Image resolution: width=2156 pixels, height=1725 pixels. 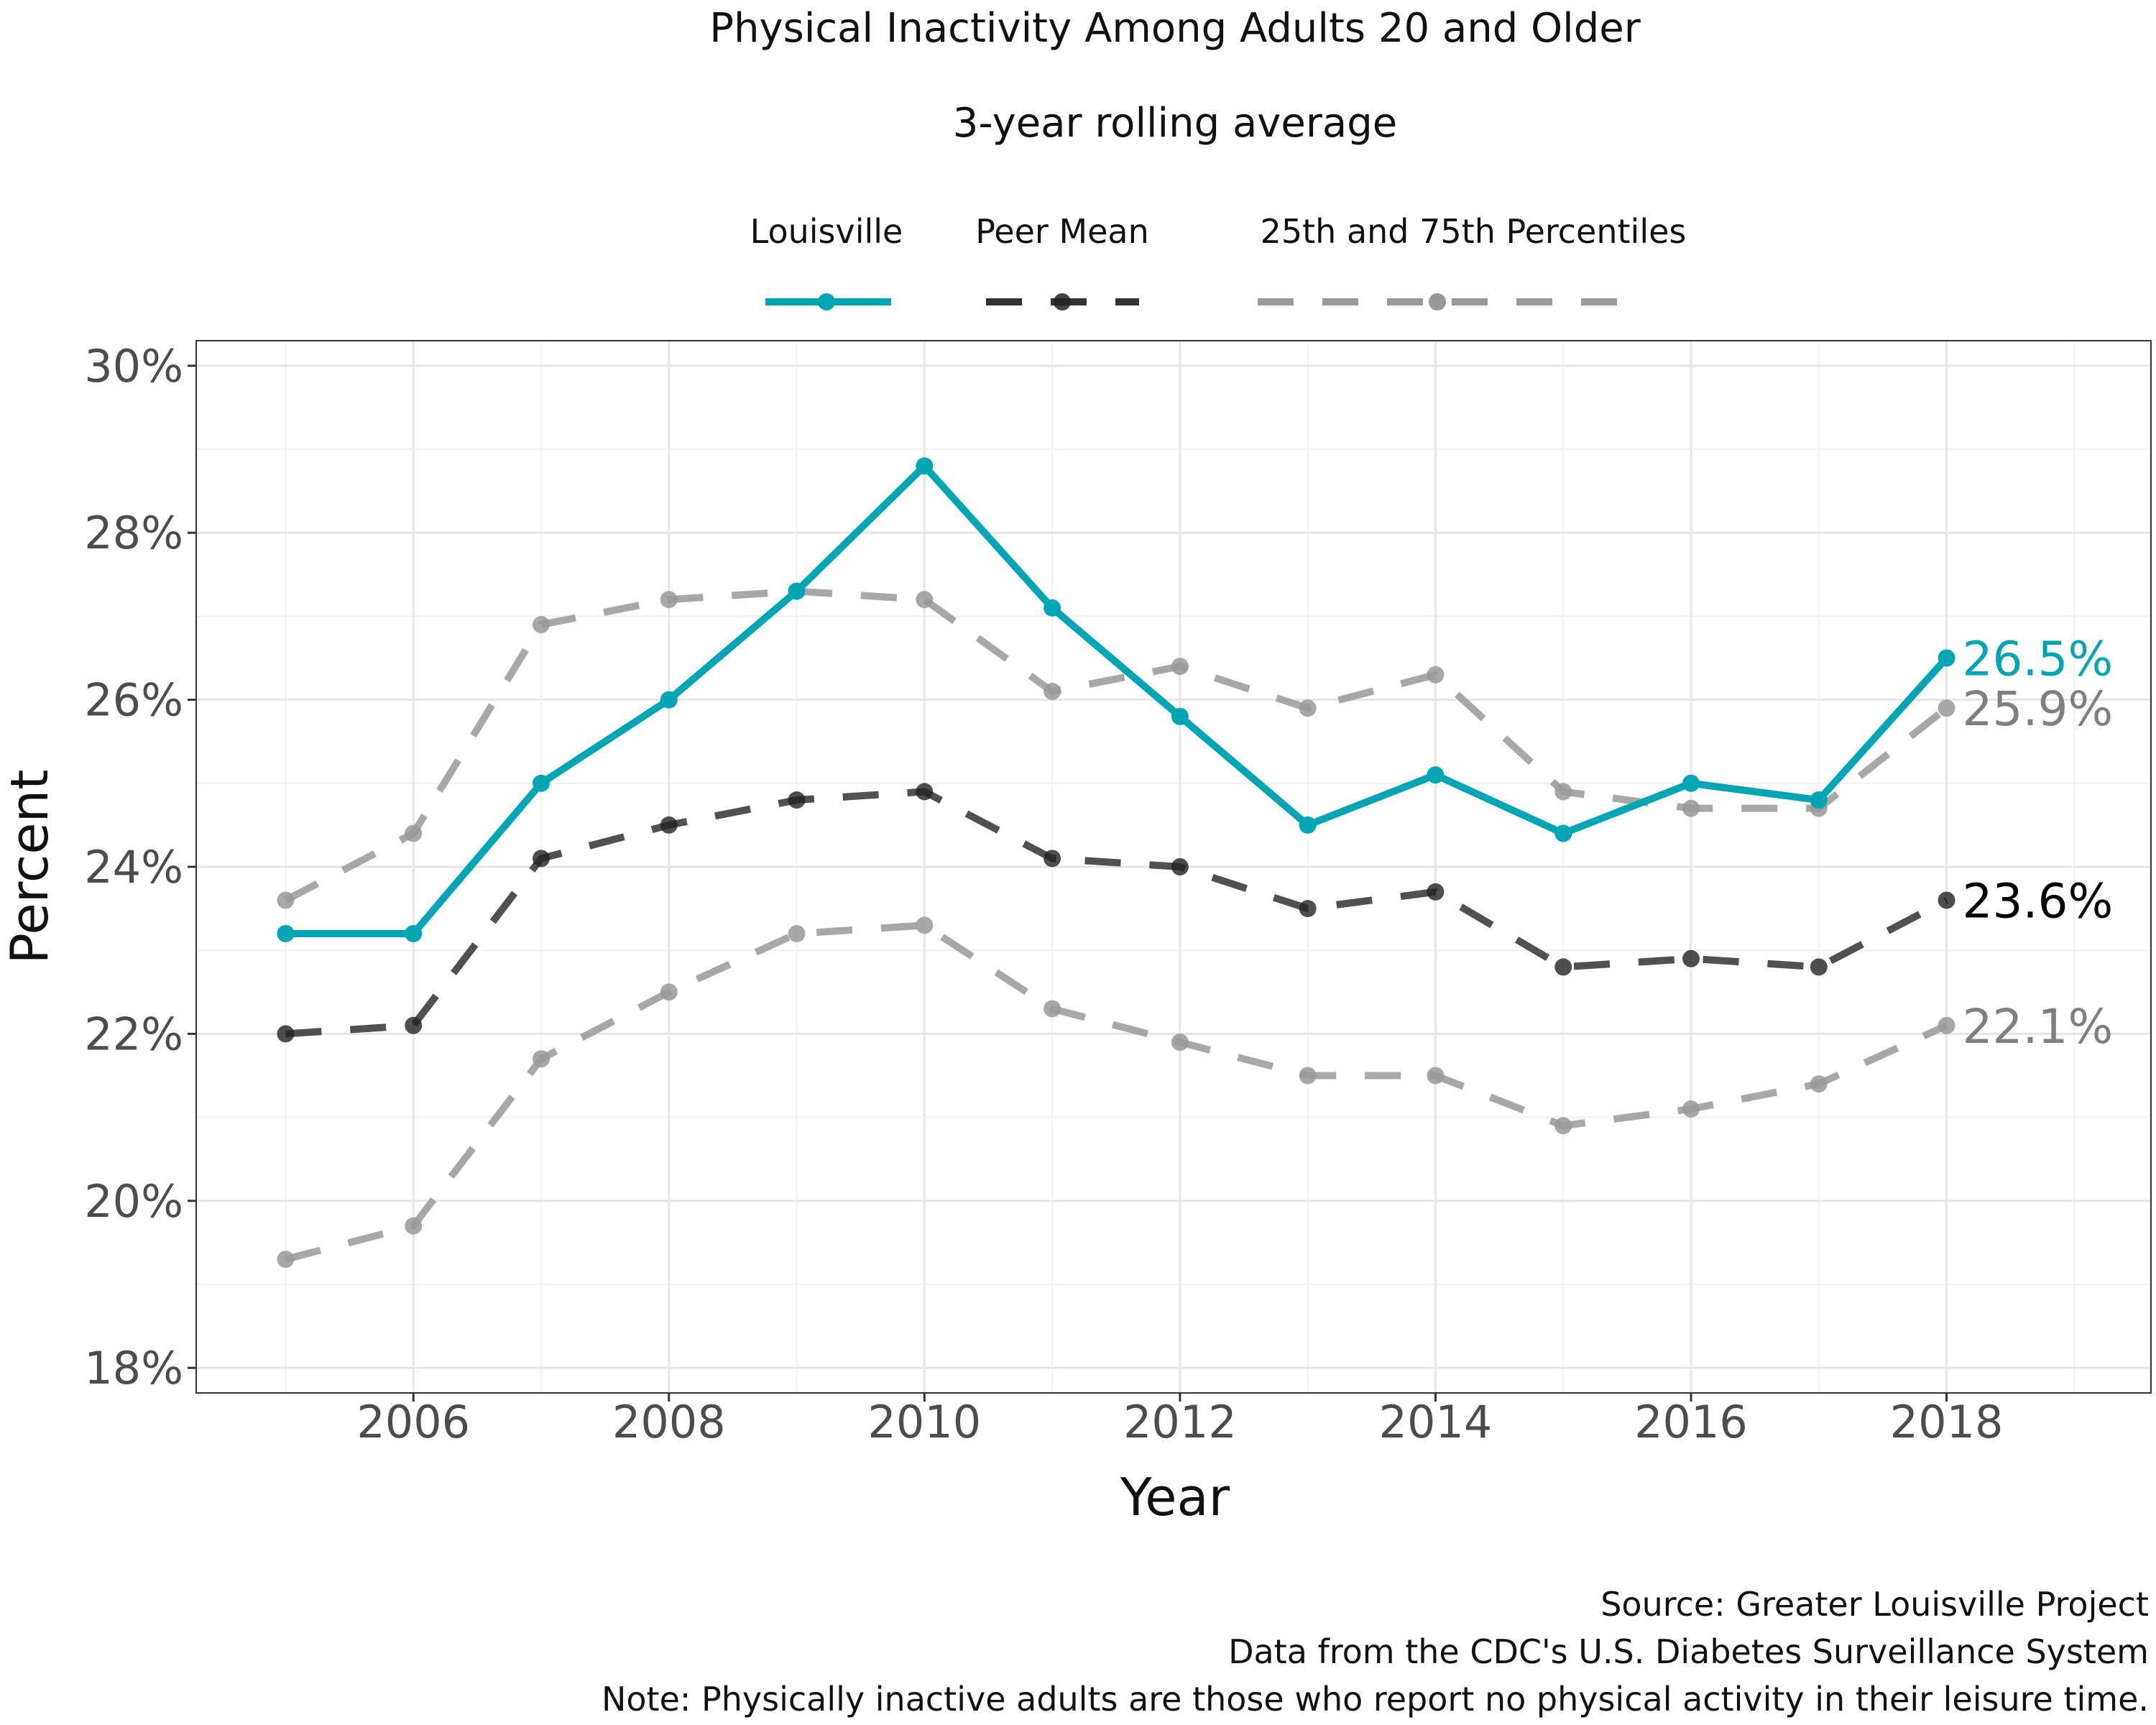 I want to click on x-tick-label: 2012, so click(x=1180, y=1422).